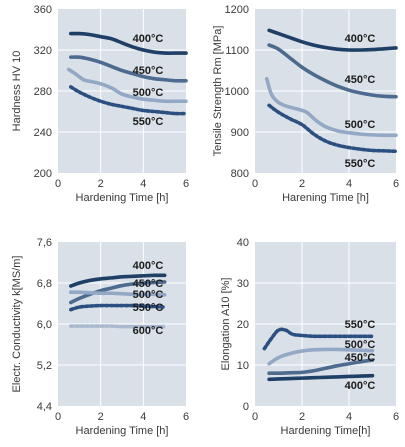  Describe the element at coordinates (118, 326) in the screenshot. I see `series-line-600-c` at that location.